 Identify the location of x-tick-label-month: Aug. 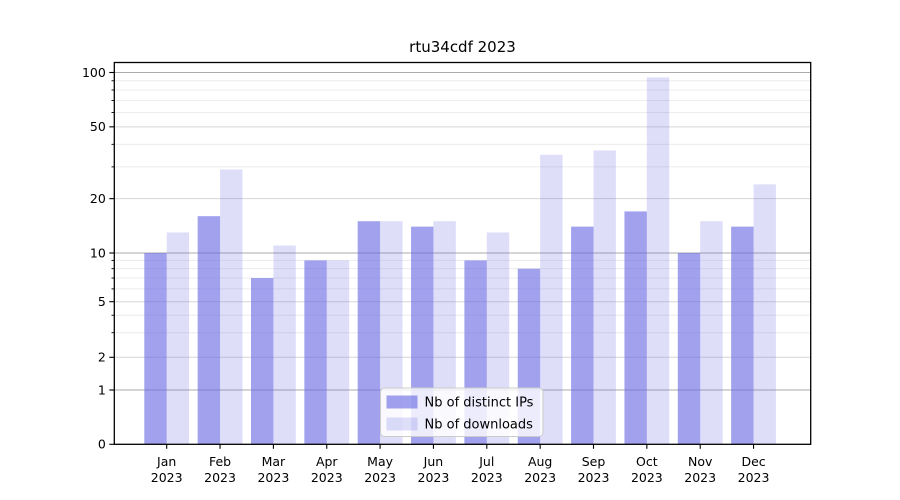
(540, 461).